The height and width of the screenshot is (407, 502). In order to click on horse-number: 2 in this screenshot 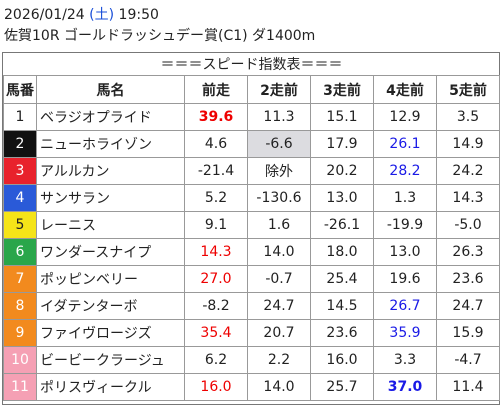, I will do `click(20, 144)`.